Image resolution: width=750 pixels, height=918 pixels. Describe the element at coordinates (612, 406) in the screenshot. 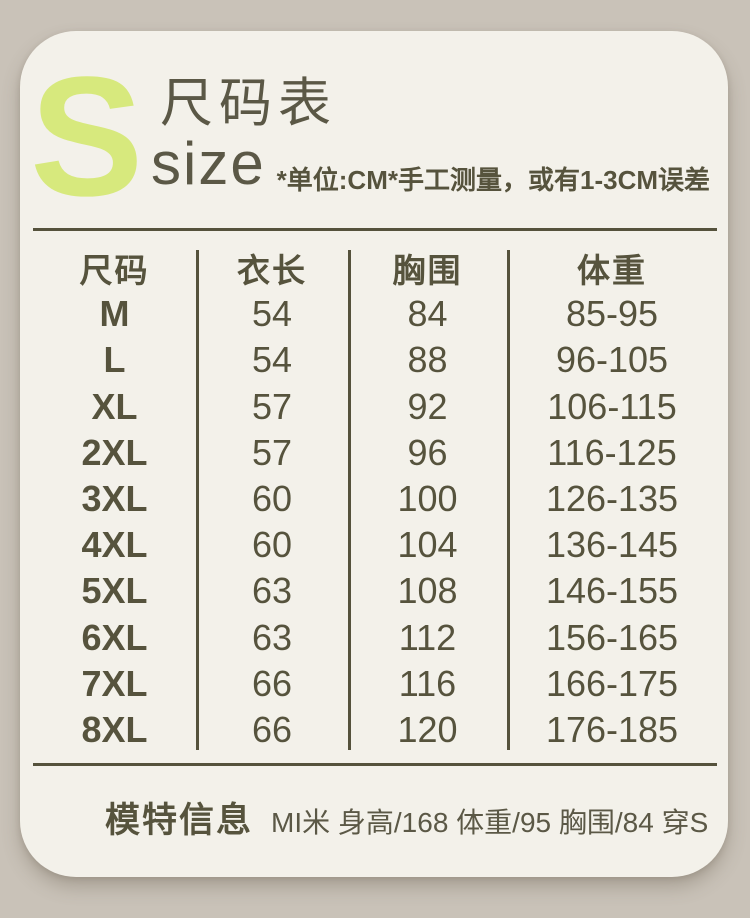

I see `cell-value: 106-115` at that location.